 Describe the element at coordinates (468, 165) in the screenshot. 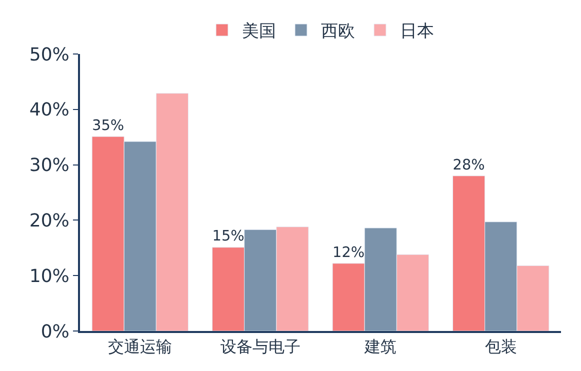

I see `data-label: 28%` at that location.